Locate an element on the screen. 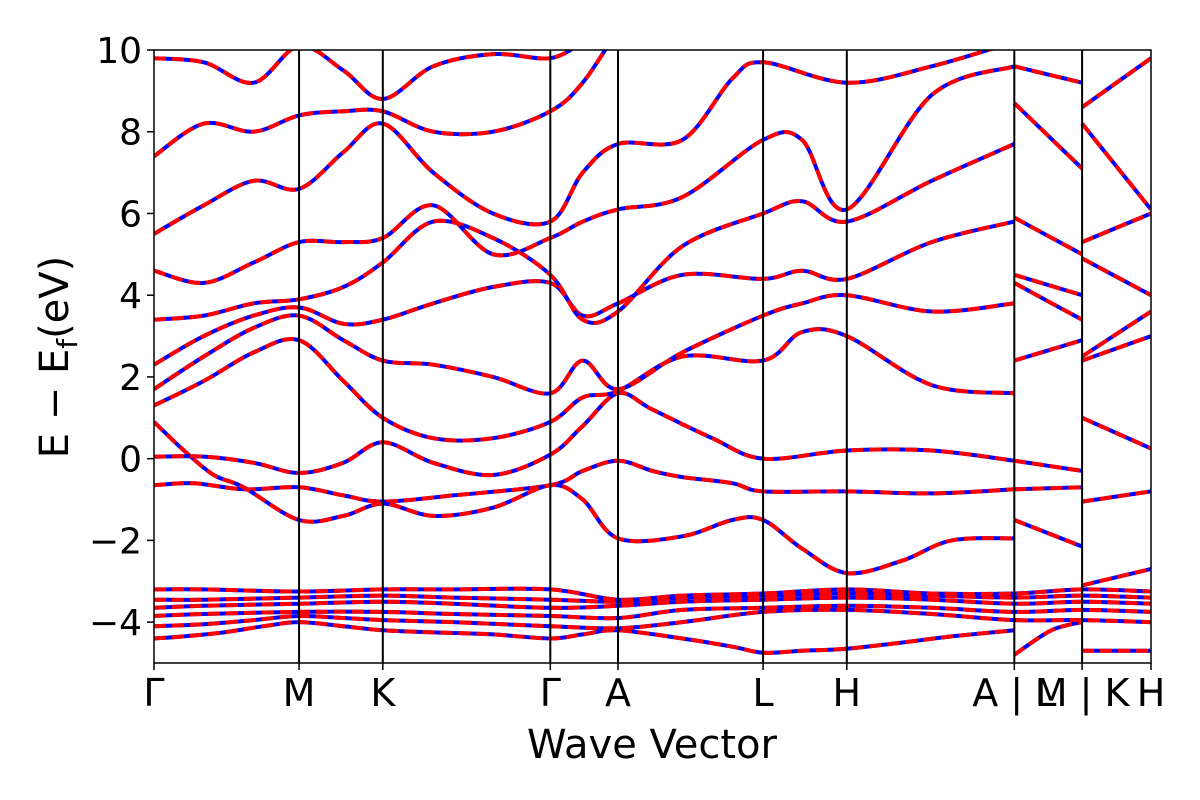 The height and width of the screenshot is (800, 1200). y-axis-label-unit: (eV) is located at coordinates (55, 297).